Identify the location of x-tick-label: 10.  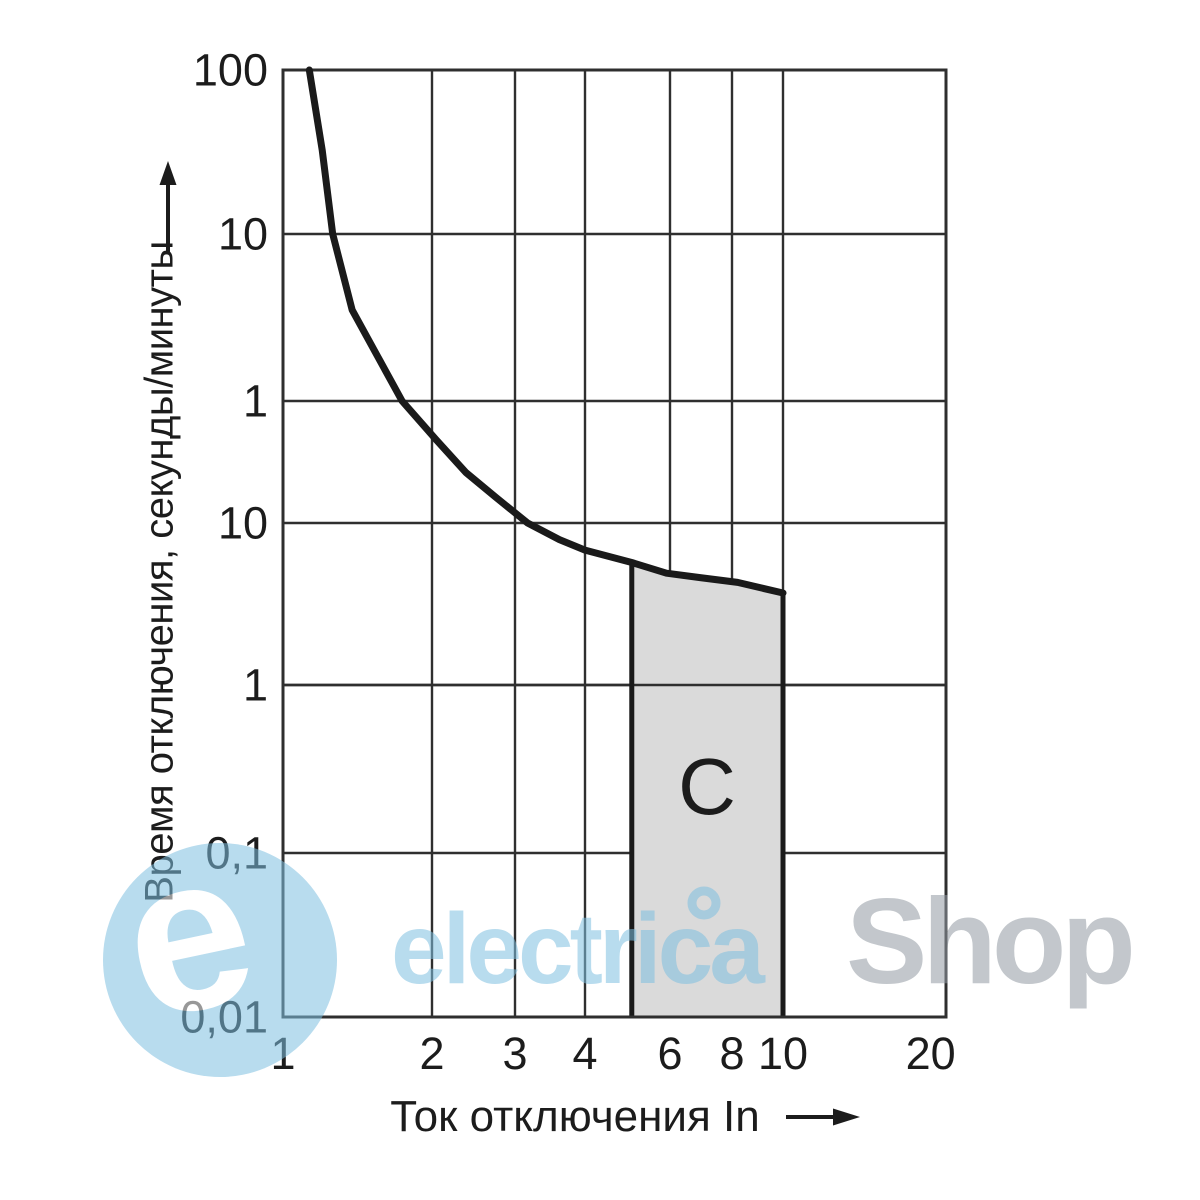
(783, 1053).